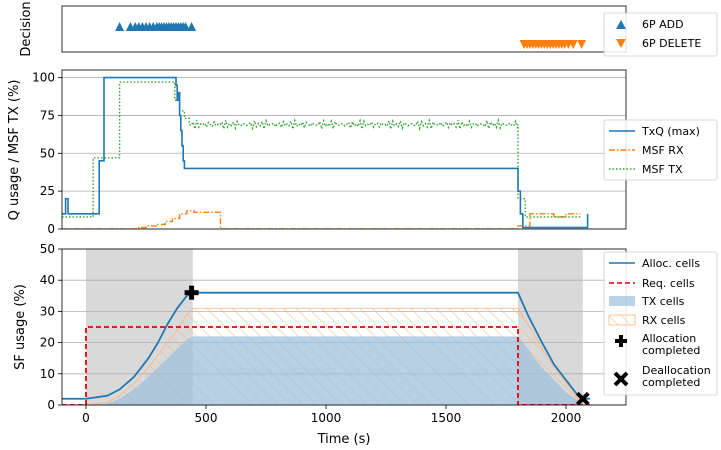 This screenshot has width=721, height=450. What do you see at coordinates (621, 24) in the screenshot?
I see `legend-6p-add-marker` at bounding box center [621, 24].